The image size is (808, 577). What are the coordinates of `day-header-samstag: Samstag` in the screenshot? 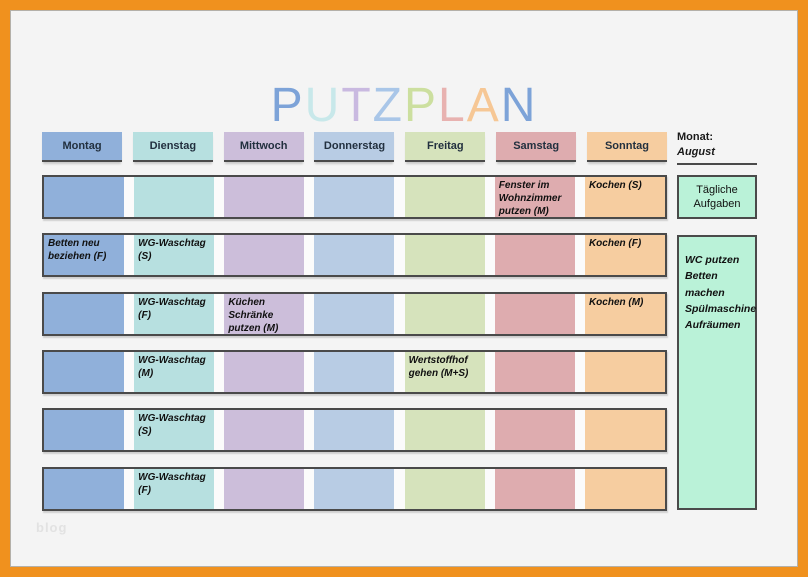 It's located at (536, 147).